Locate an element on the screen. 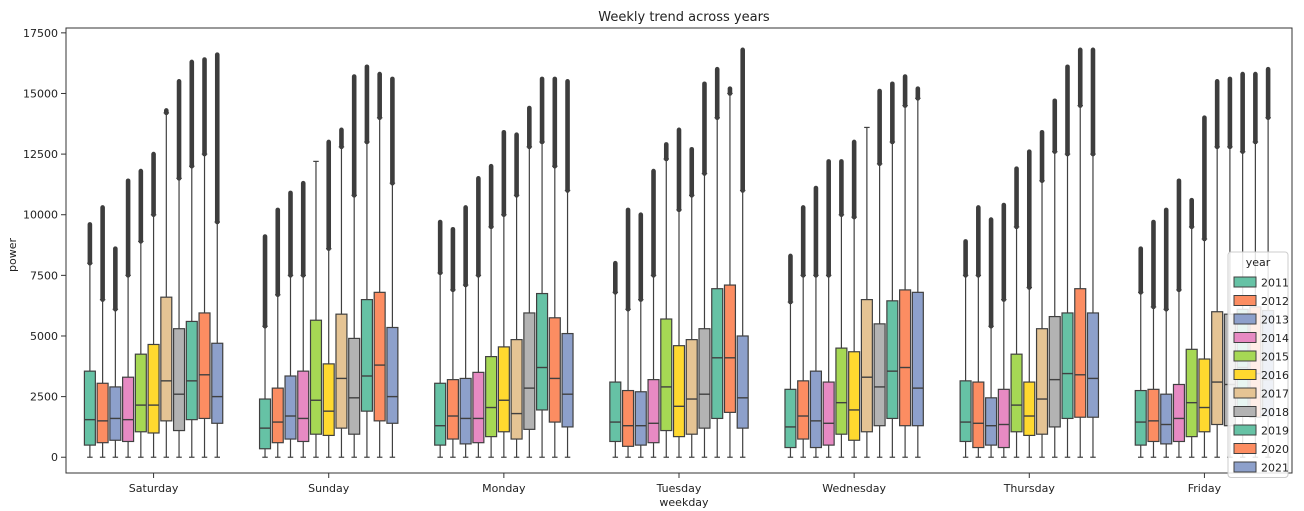 The width and height of the screenshot is (1304, 511). box-2013-sunday is located at coordinates (290, 324).